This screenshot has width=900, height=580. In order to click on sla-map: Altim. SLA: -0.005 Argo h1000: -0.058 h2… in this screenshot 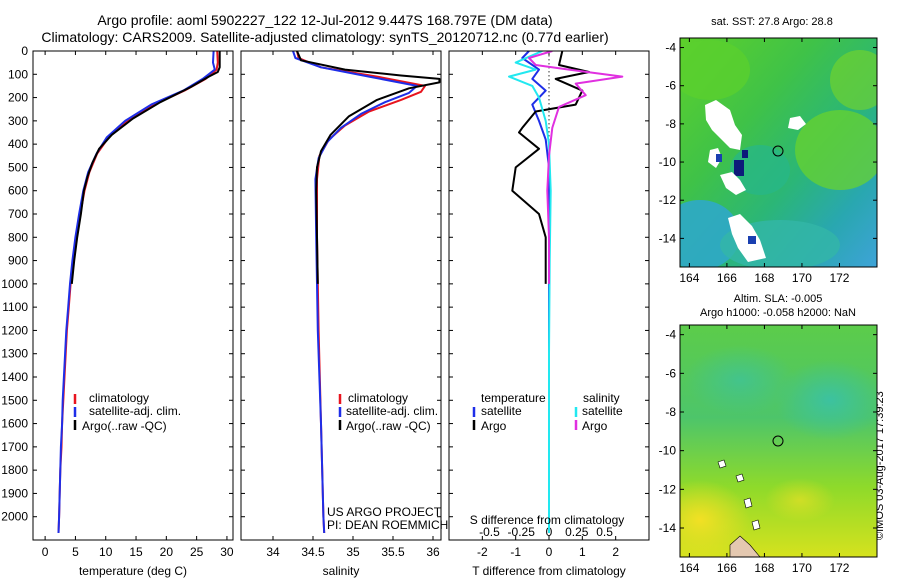, I will do `click(768, 434)`.